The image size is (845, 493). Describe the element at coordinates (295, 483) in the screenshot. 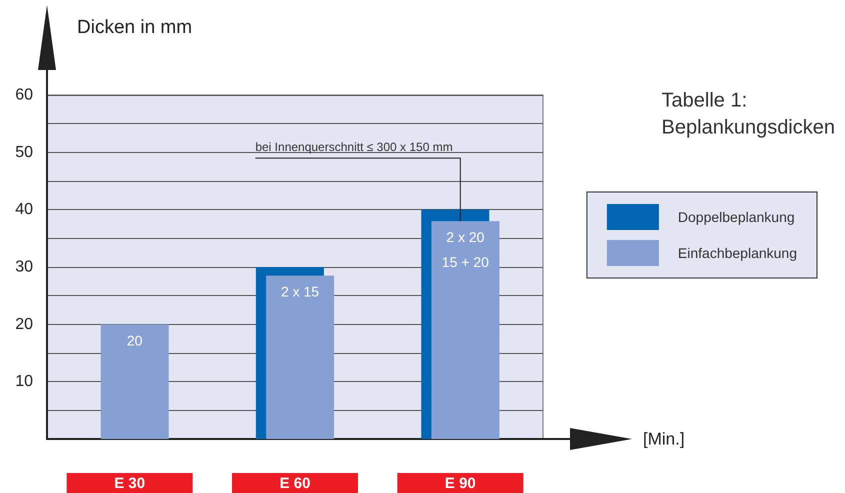

I see `x-tick-label: E 60` at that location.